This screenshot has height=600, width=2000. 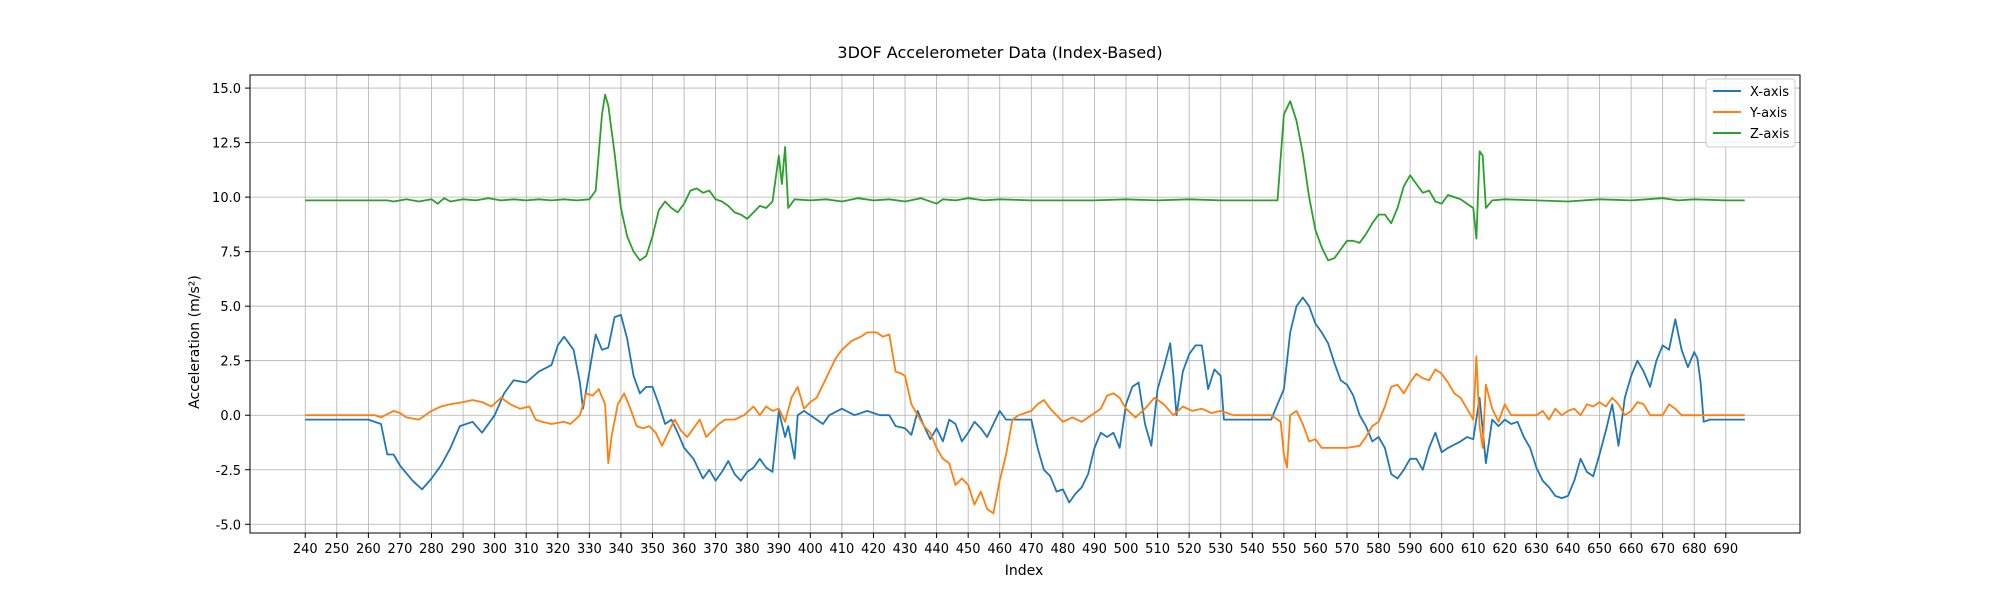 I want to click on legend-box, so click(x=1750, y=113).